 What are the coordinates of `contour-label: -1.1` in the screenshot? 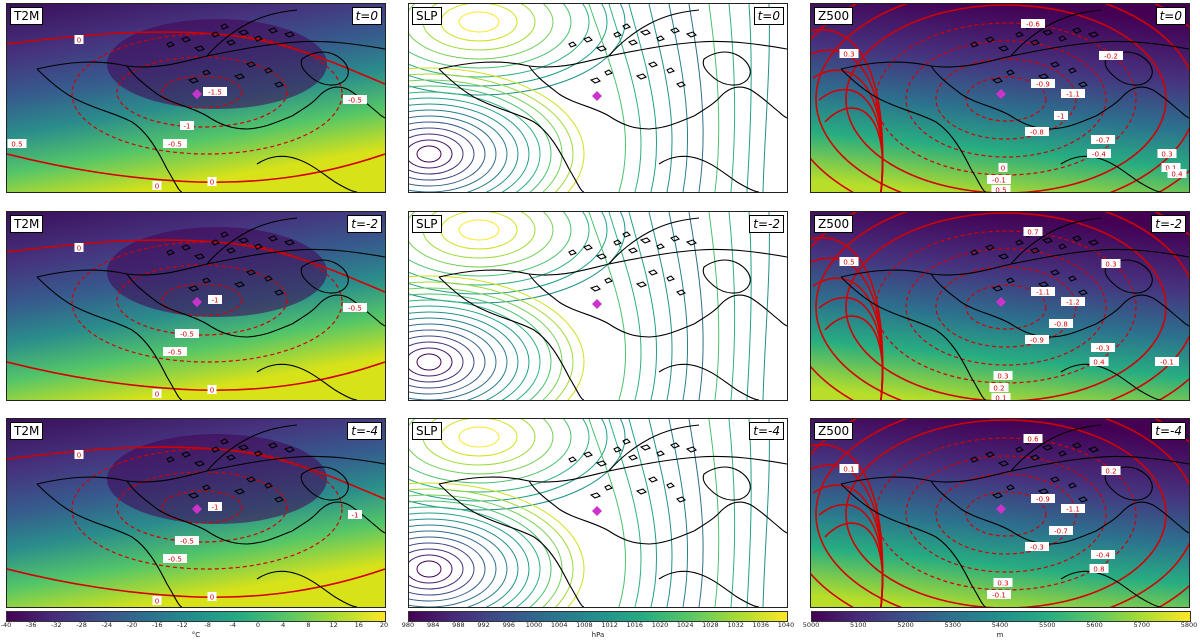 It's located at (1073, 94).